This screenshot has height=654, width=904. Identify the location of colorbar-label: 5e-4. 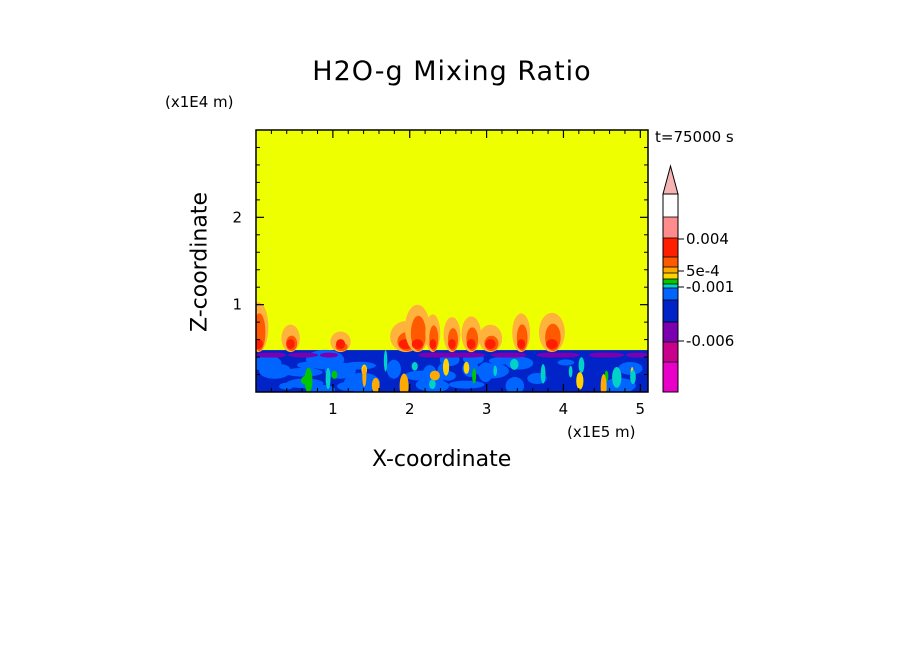
(703, 271).